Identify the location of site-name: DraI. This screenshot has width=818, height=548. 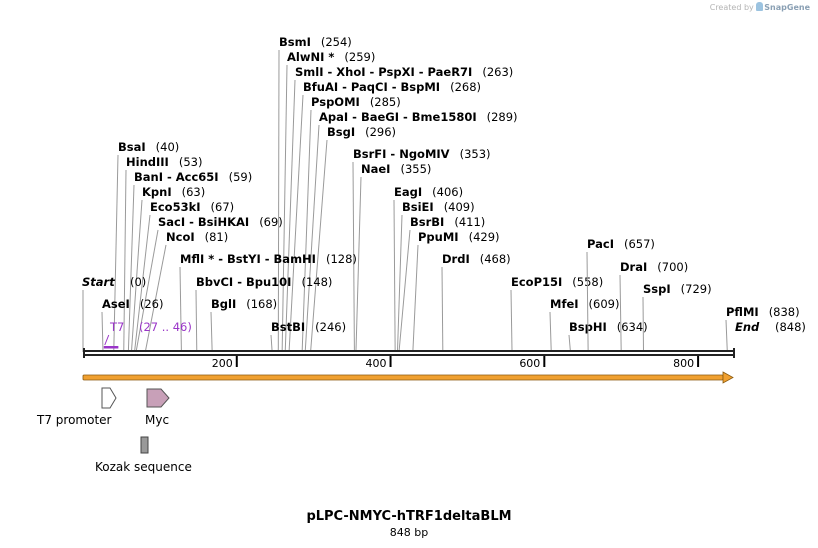
(633, 267).